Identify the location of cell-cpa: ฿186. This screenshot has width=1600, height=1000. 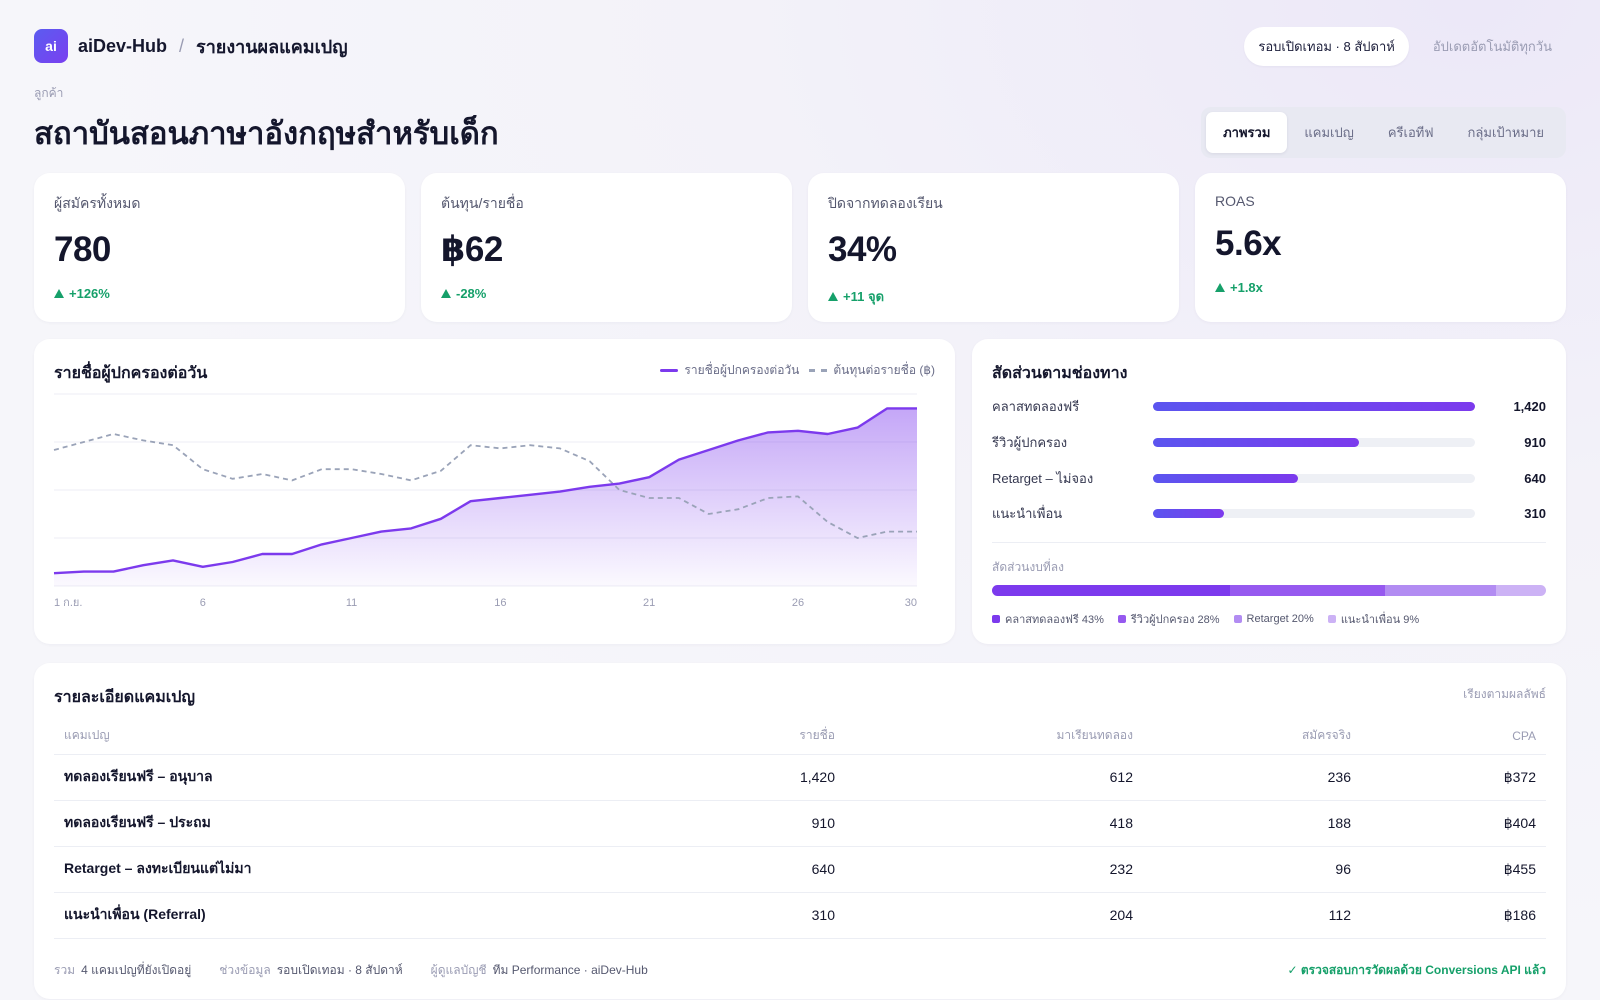
(1453, 915).